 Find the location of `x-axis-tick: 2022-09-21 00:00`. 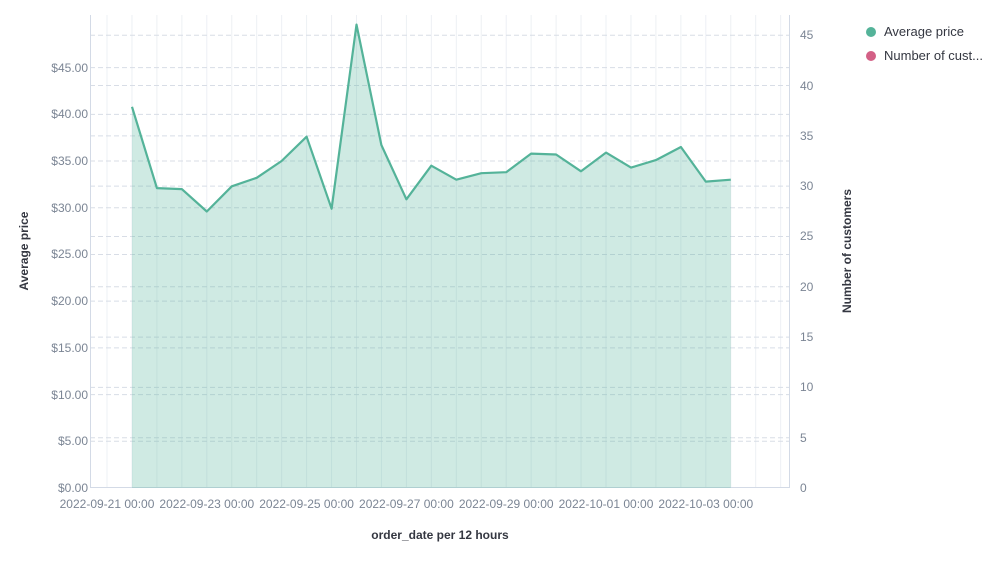

x-axis-tick: 2022-09-21 00:00 is located at coordinates (107, 504).